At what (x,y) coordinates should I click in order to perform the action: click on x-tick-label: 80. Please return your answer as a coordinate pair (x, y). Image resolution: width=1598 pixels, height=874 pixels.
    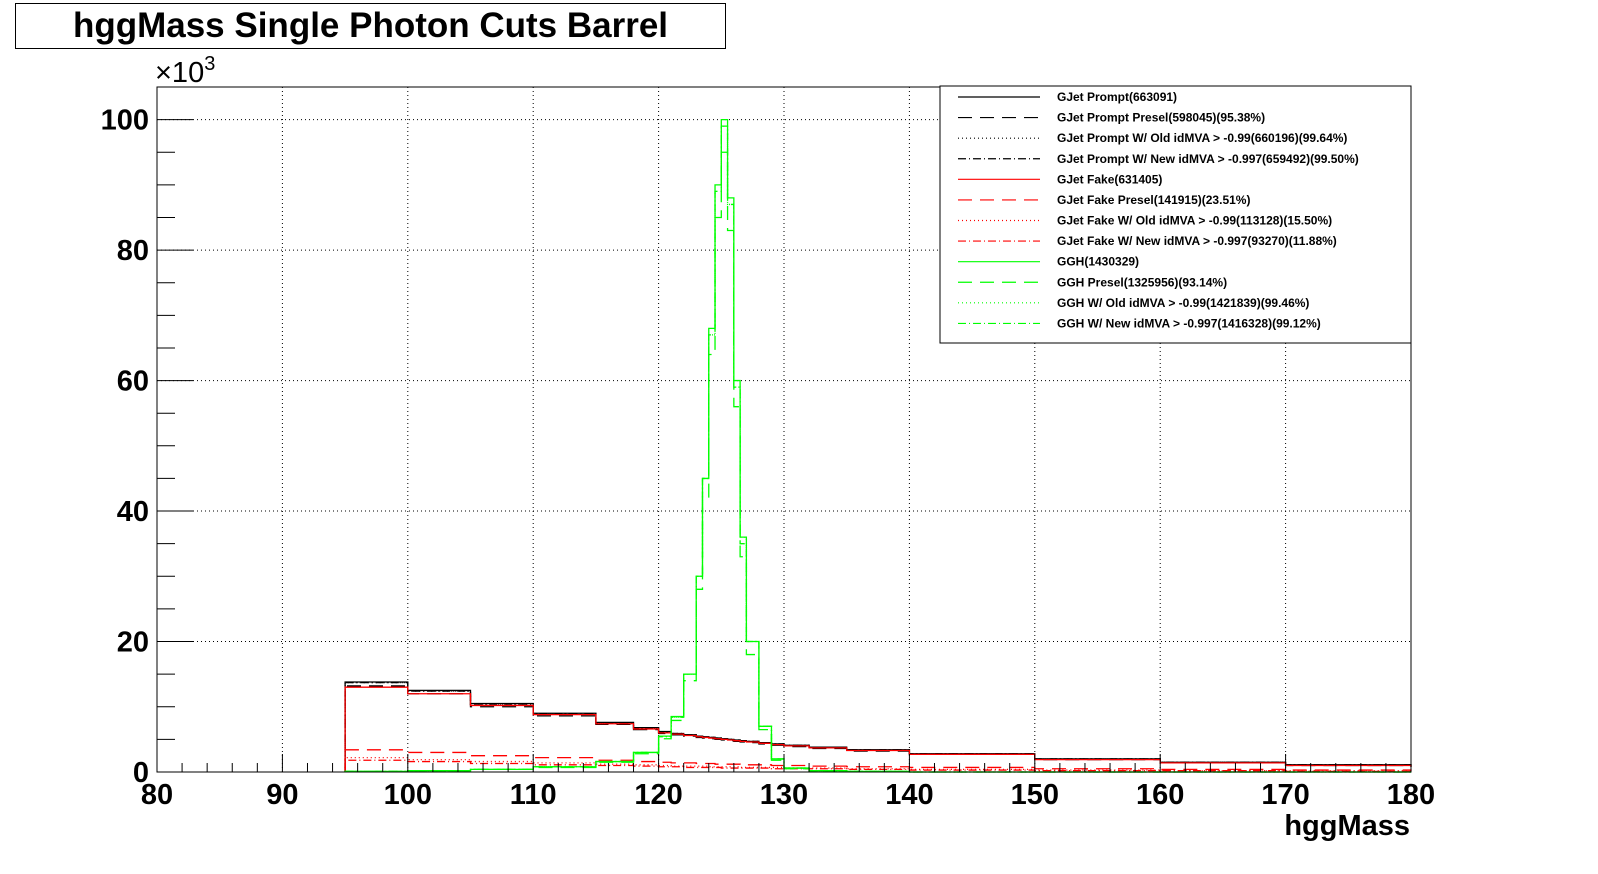
    Looking at the image, I should click on (157, 795).